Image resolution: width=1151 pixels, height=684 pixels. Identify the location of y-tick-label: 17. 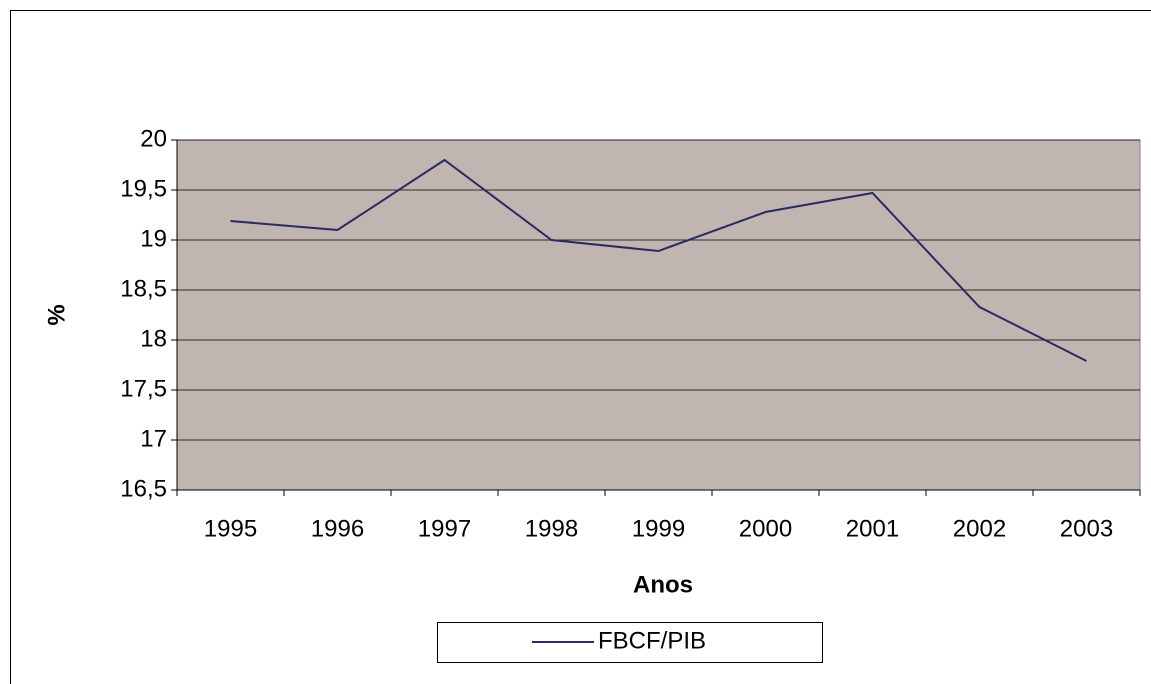
(153, 438).